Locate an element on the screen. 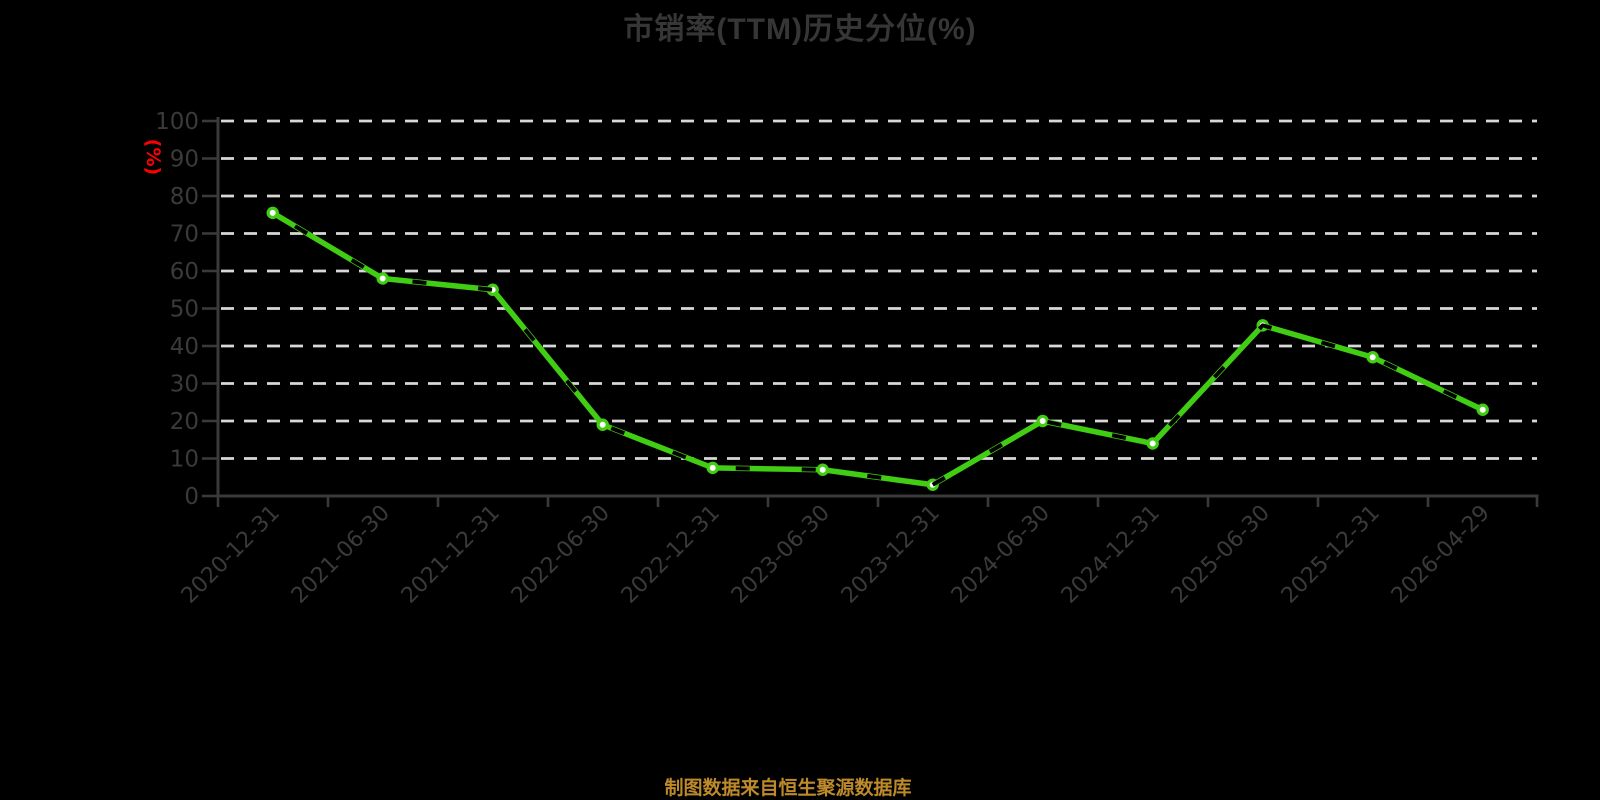  y-axis-tick-label: 10 is located at coordinates (184, 460).